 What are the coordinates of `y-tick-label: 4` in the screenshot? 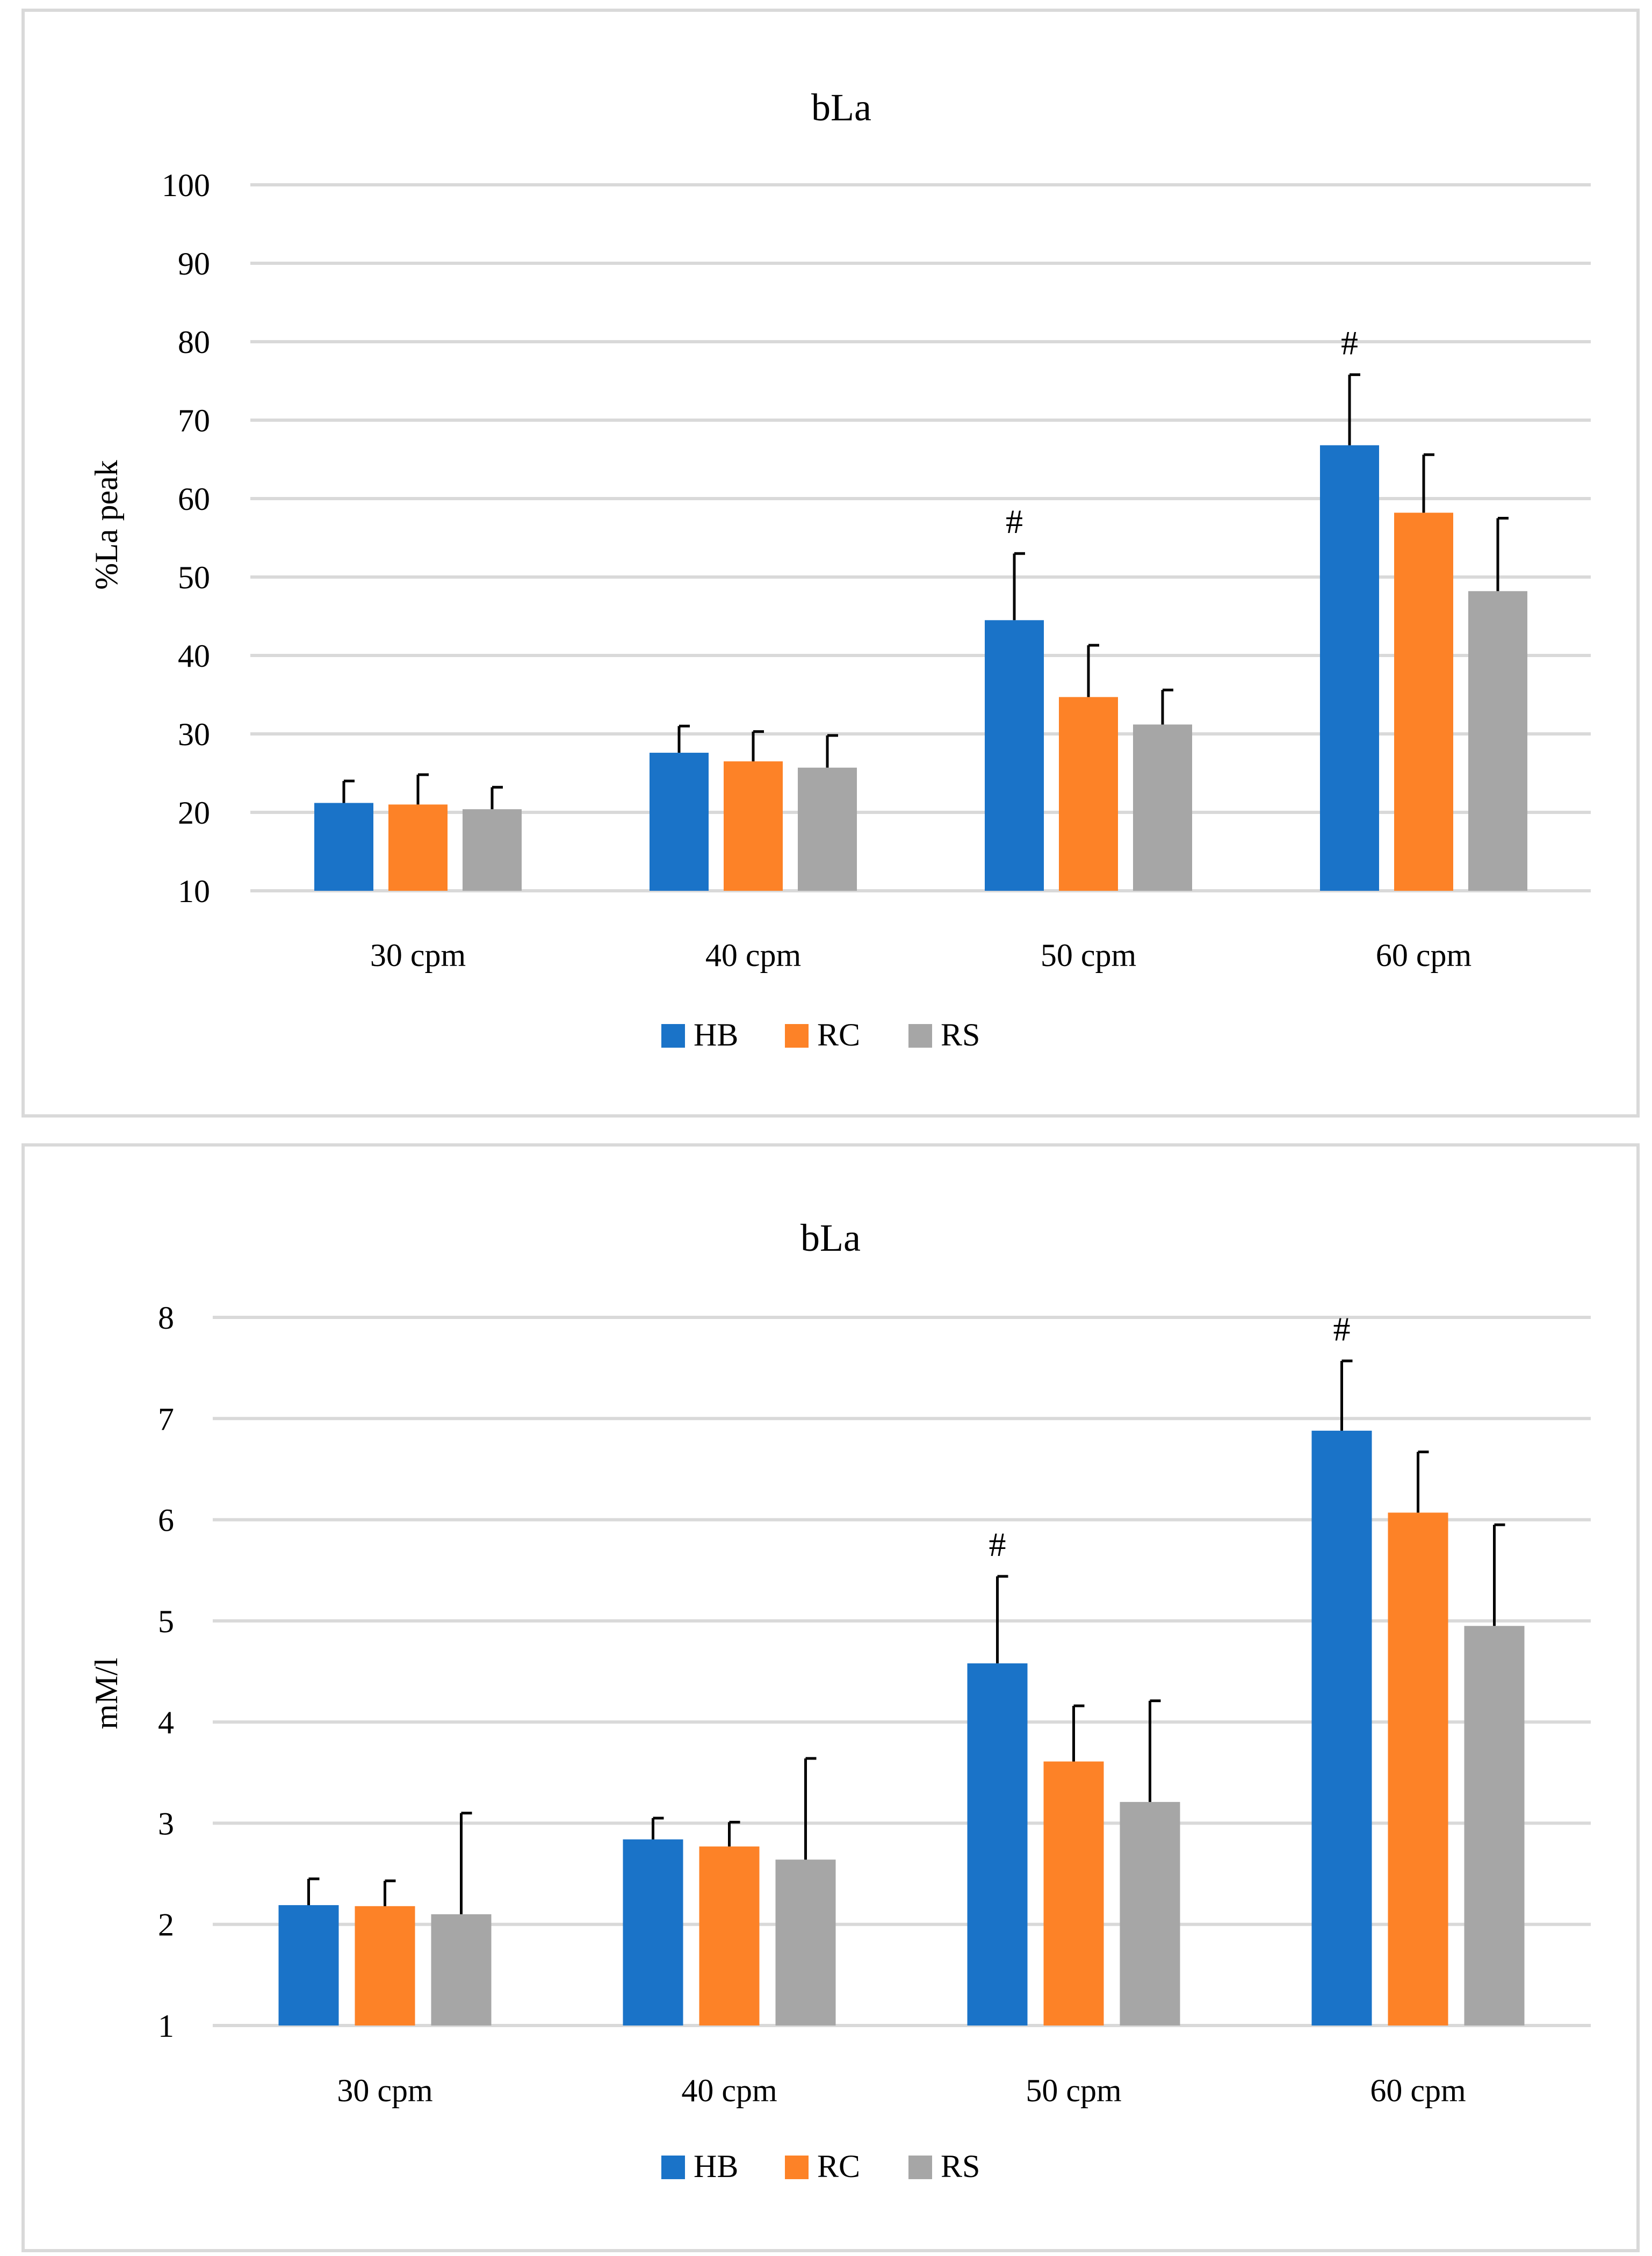 It's located at (166, 1723).